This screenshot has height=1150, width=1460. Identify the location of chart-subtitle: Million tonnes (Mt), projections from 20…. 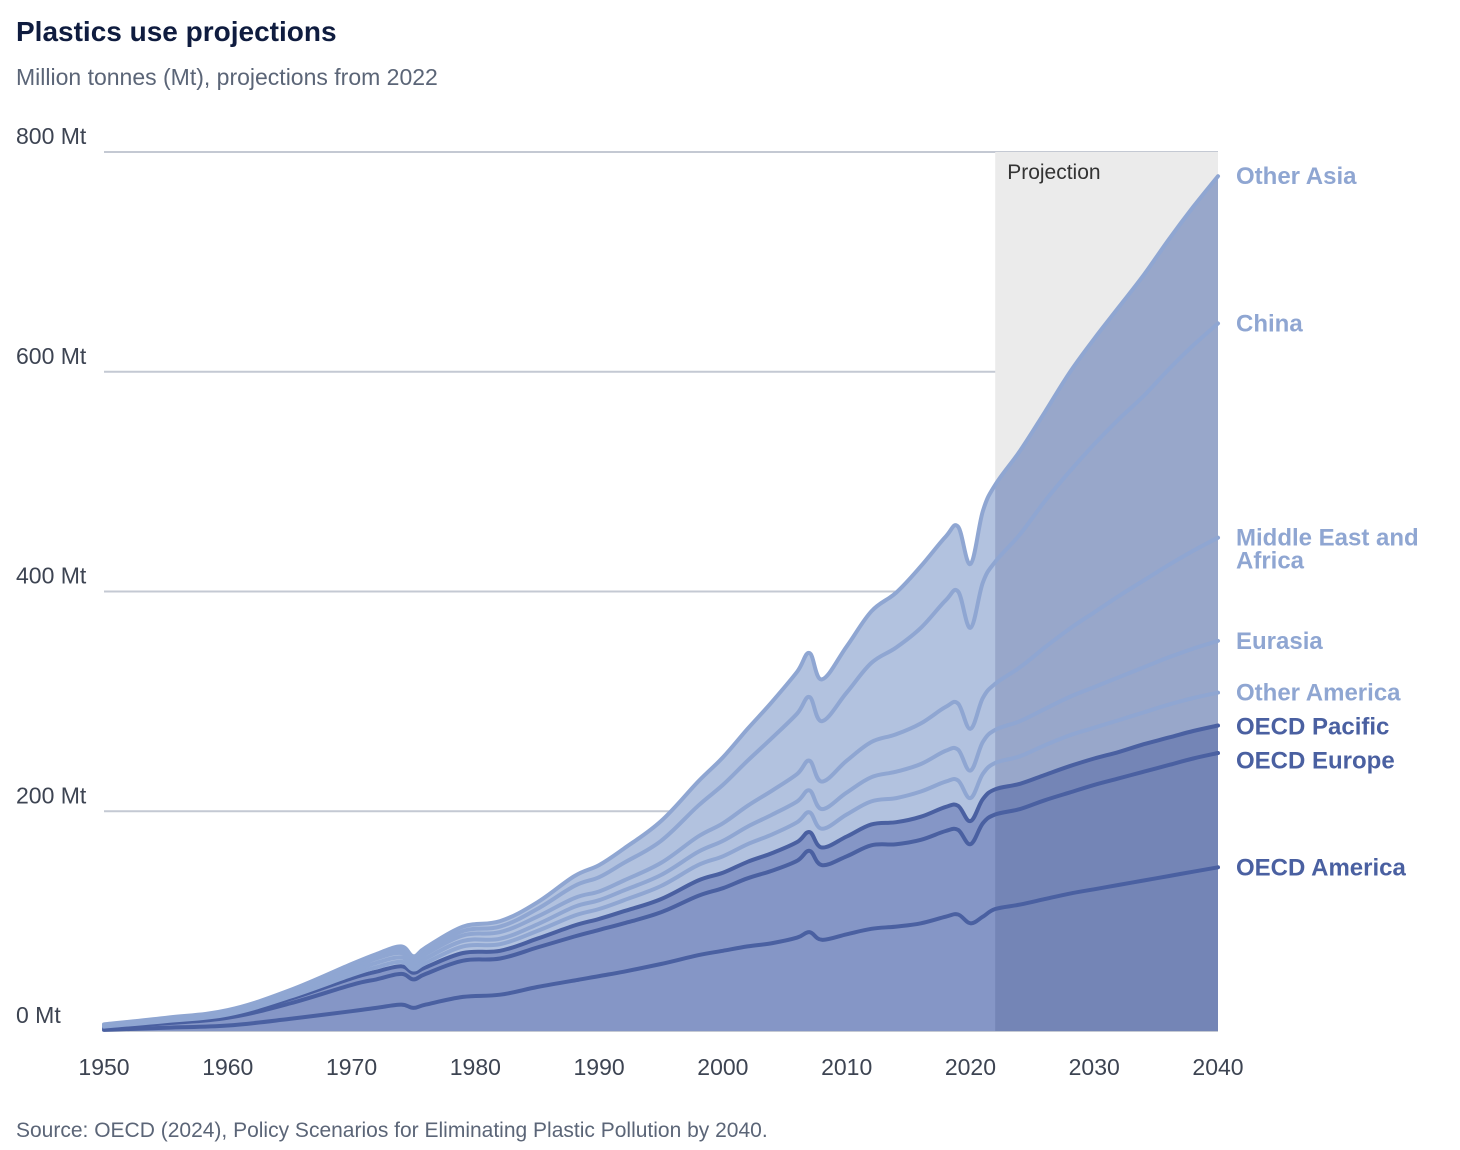
(227, 77).